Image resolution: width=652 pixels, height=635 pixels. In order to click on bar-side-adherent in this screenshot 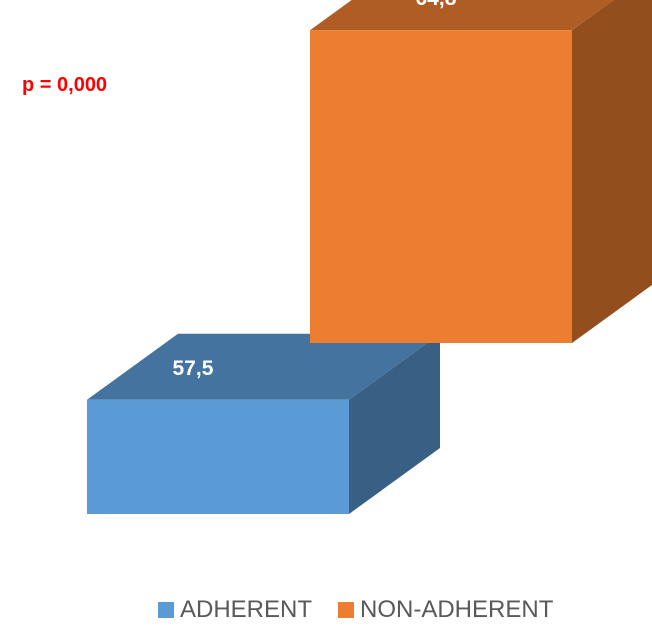, I will do `click(394, 423)`.